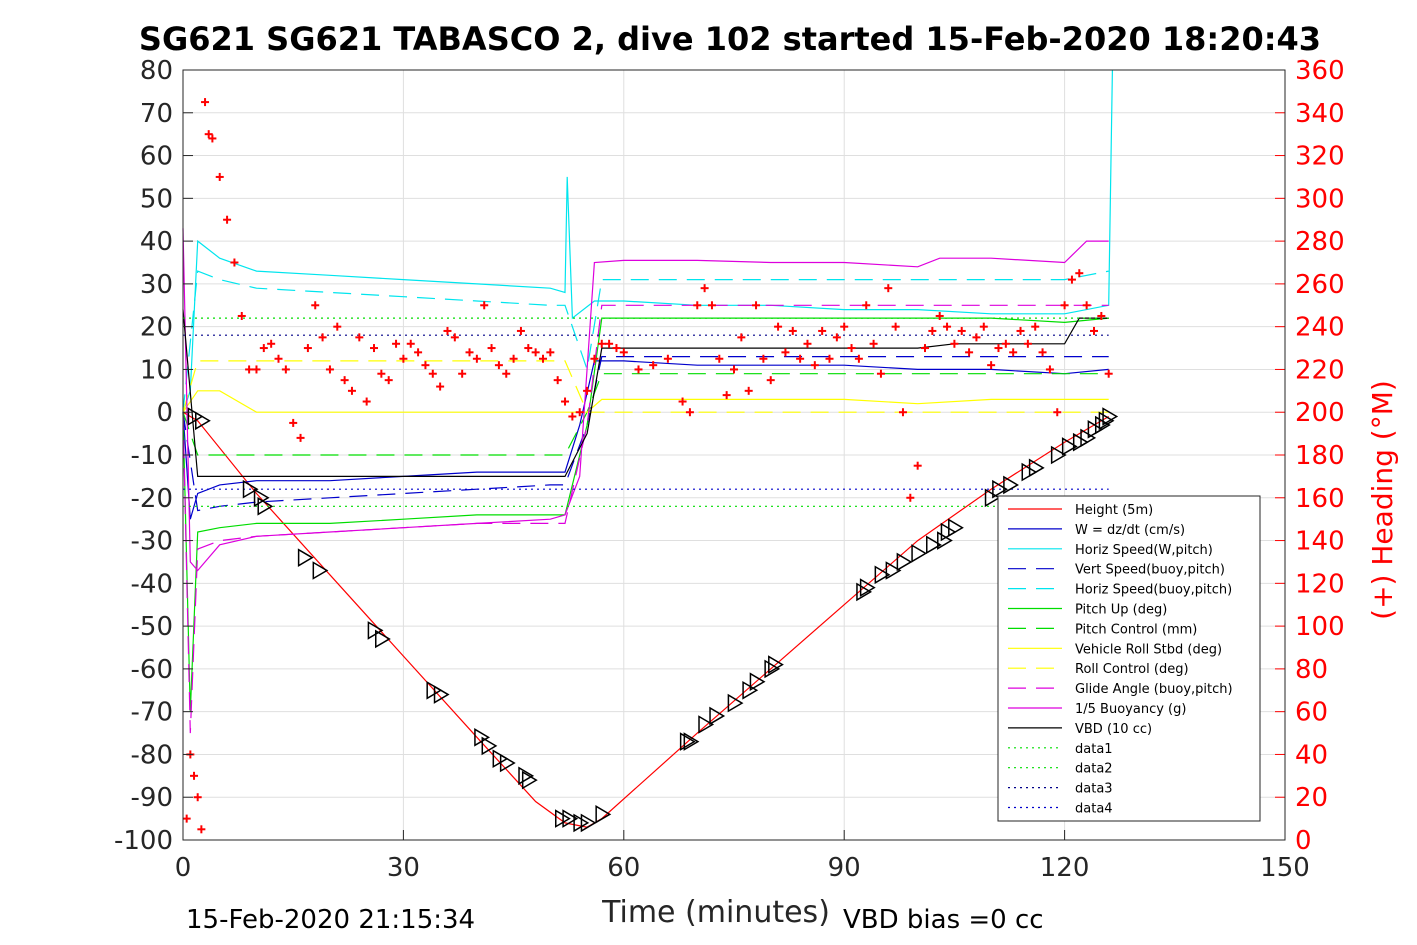 The width and height of the screenshot is (1417, 945). Describe the element at coordinates (156, 71) in the screenshot. I see `y-tick-label: 80` at that location.